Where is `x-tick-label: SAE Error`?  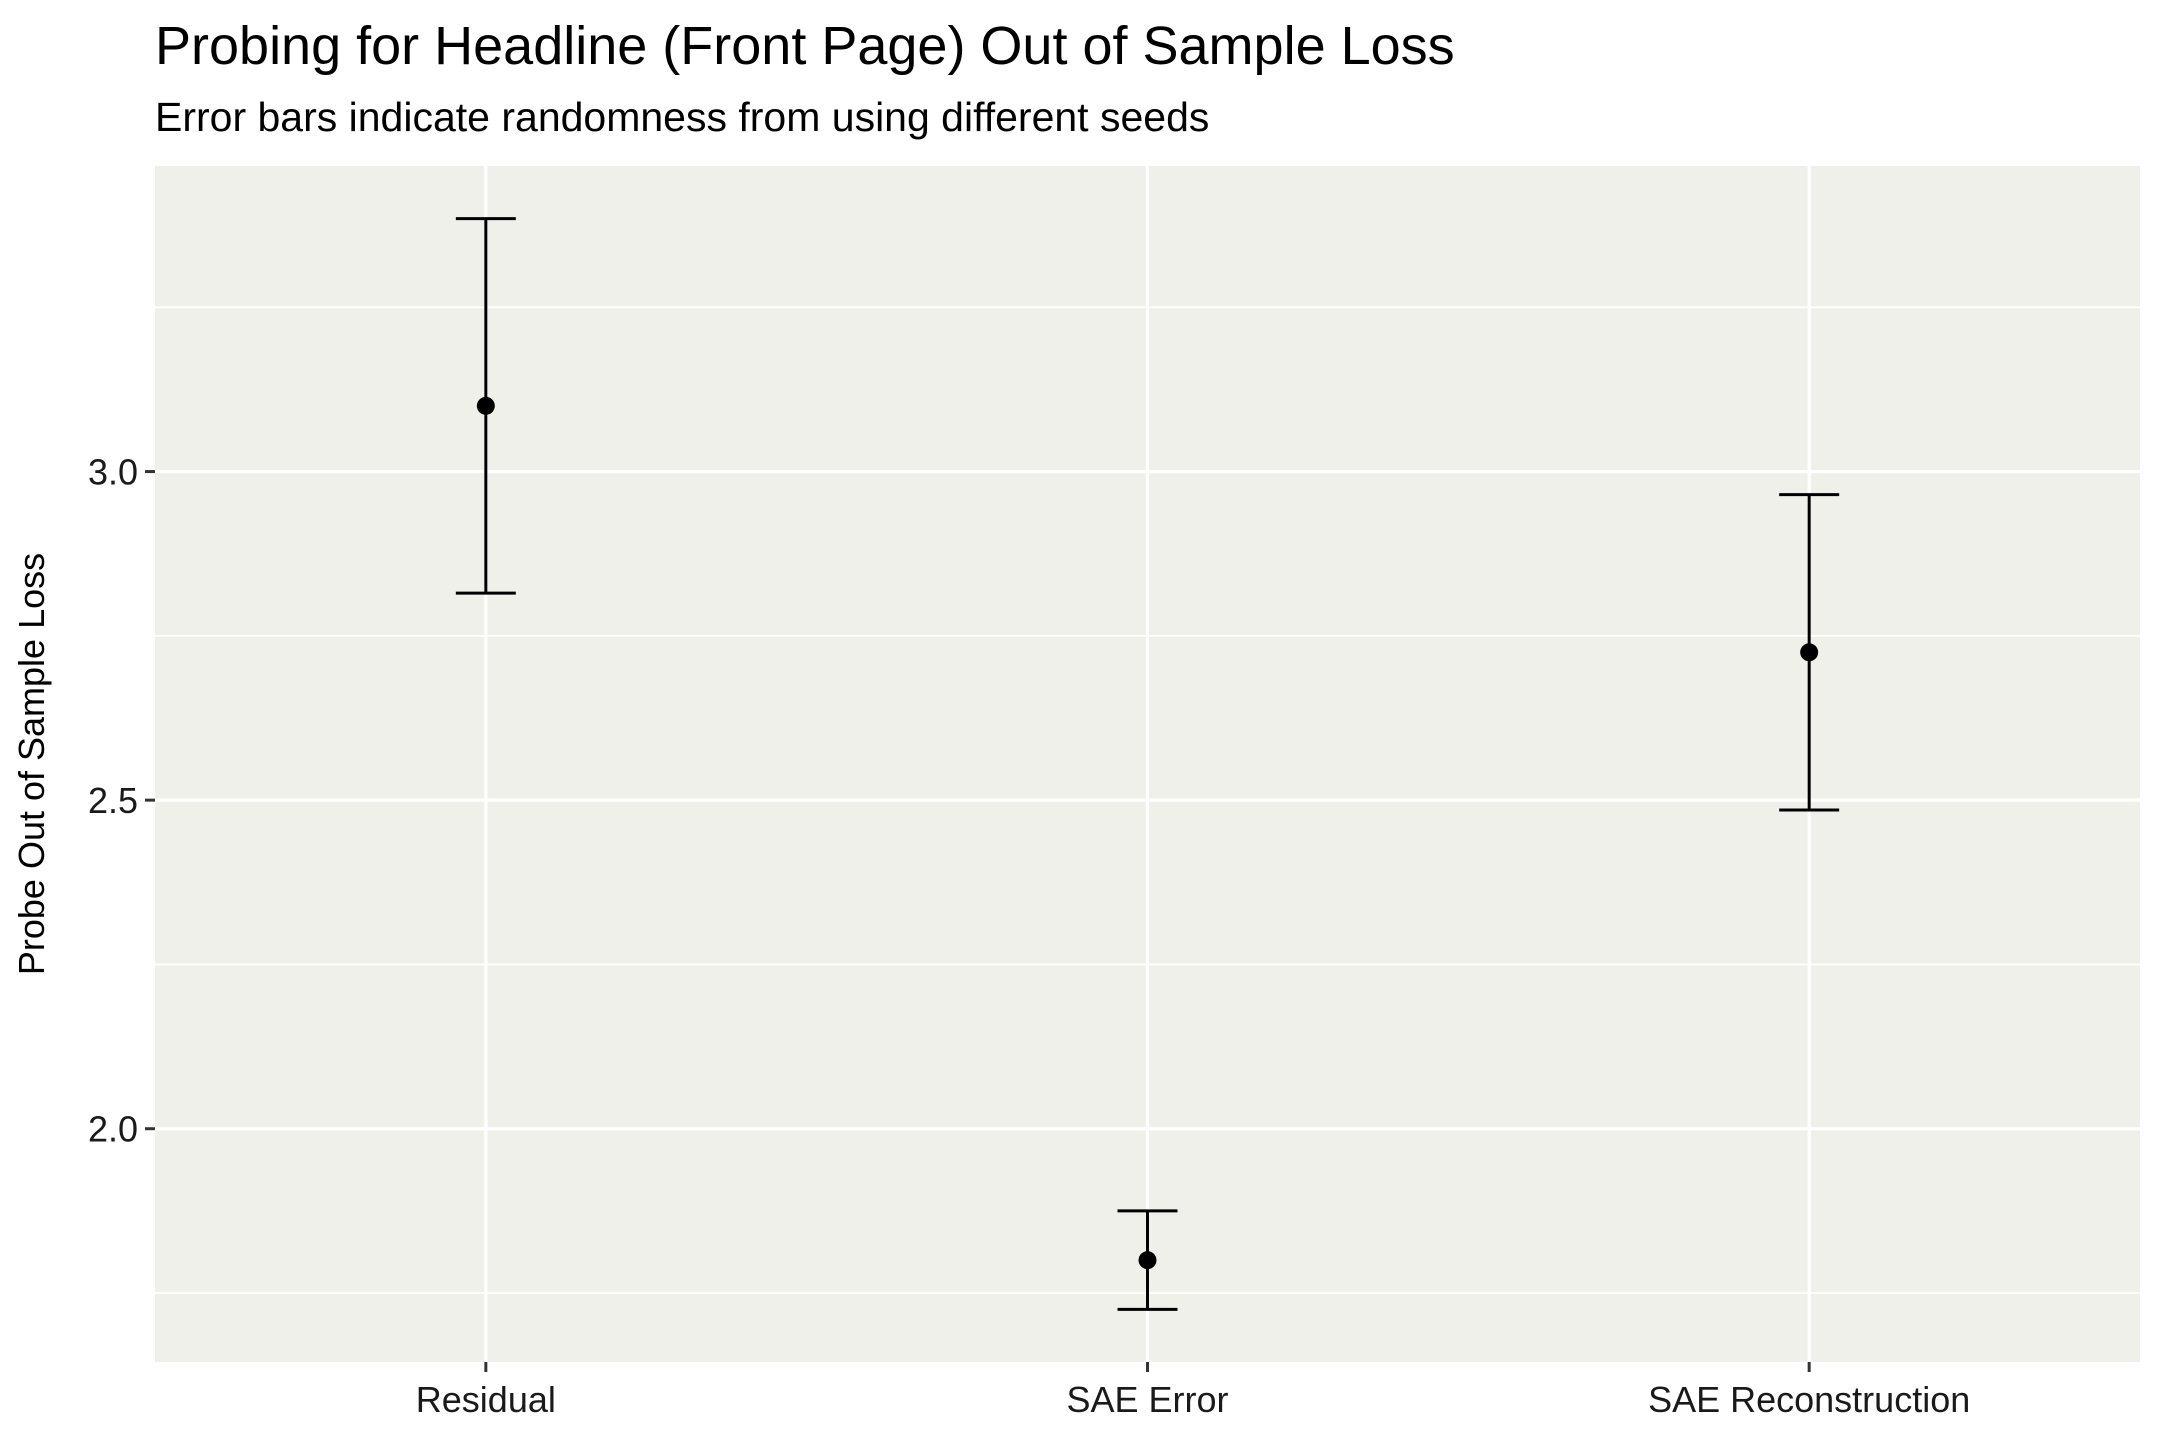 x-tick-label: SAE Error is located at coordinates (1147, 1399).